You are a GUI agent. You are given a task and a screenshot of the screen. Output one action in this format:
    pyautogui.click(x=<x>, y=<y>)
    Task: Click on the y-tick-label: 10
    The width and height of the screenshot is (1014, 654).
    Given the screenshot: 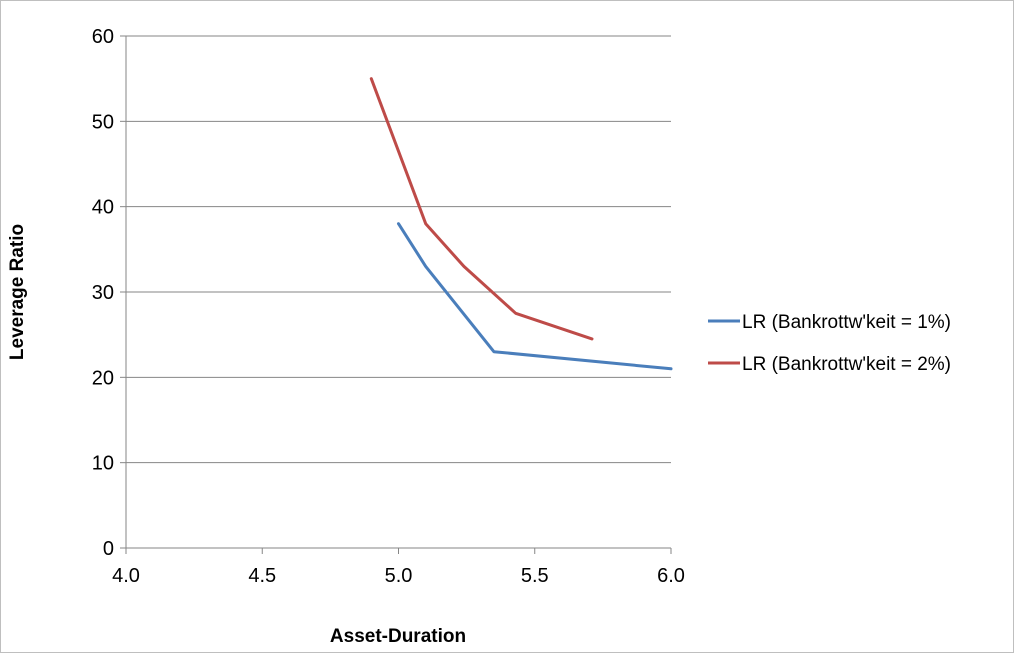 What is the action you would take?
    pyautogui.click(x=103, y=464)
    